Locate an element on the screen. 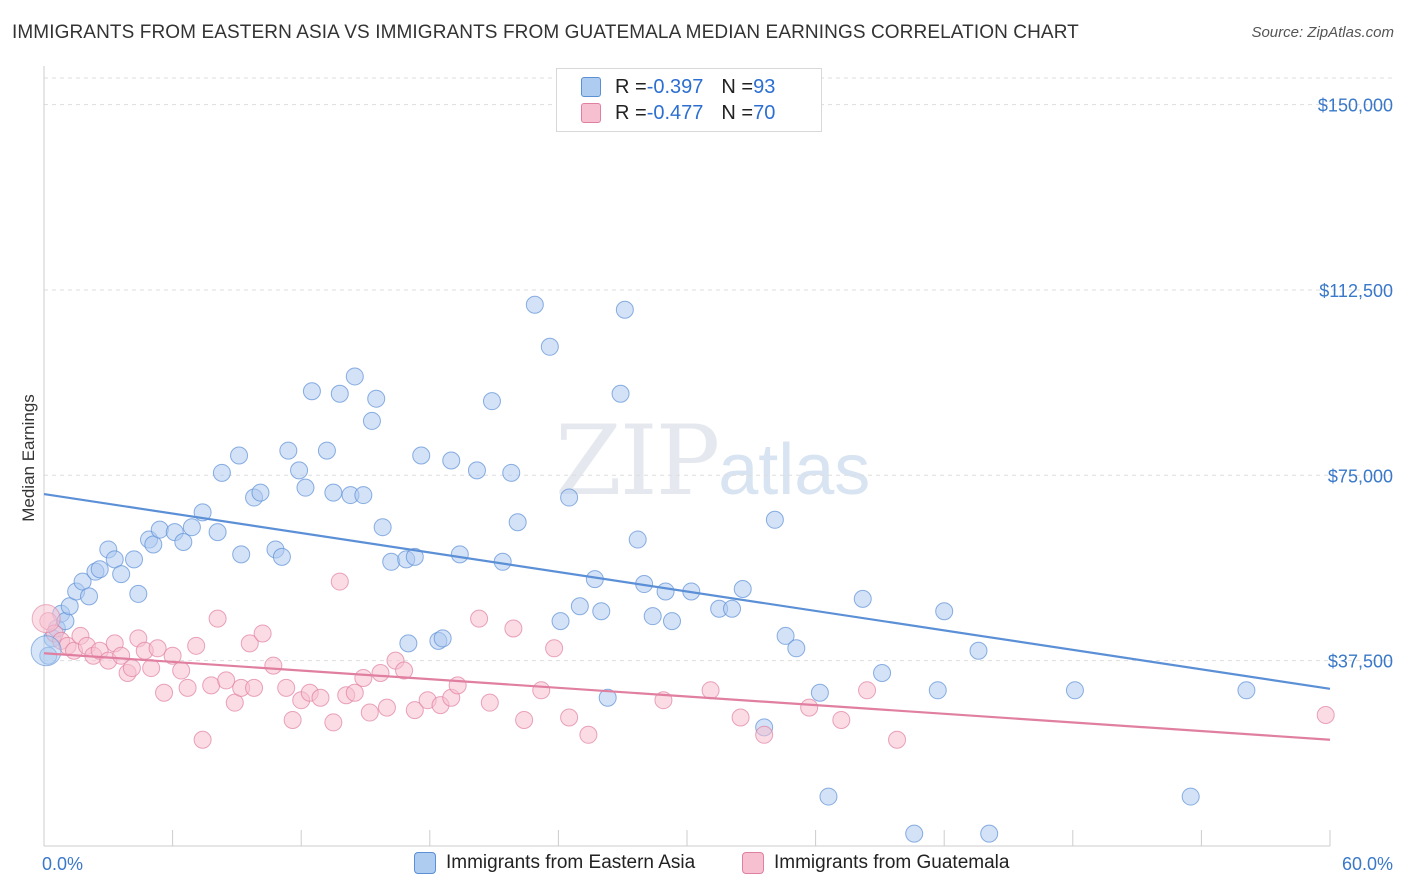  y-tick-label: $150,000 is located at coordinates (1355, 106).